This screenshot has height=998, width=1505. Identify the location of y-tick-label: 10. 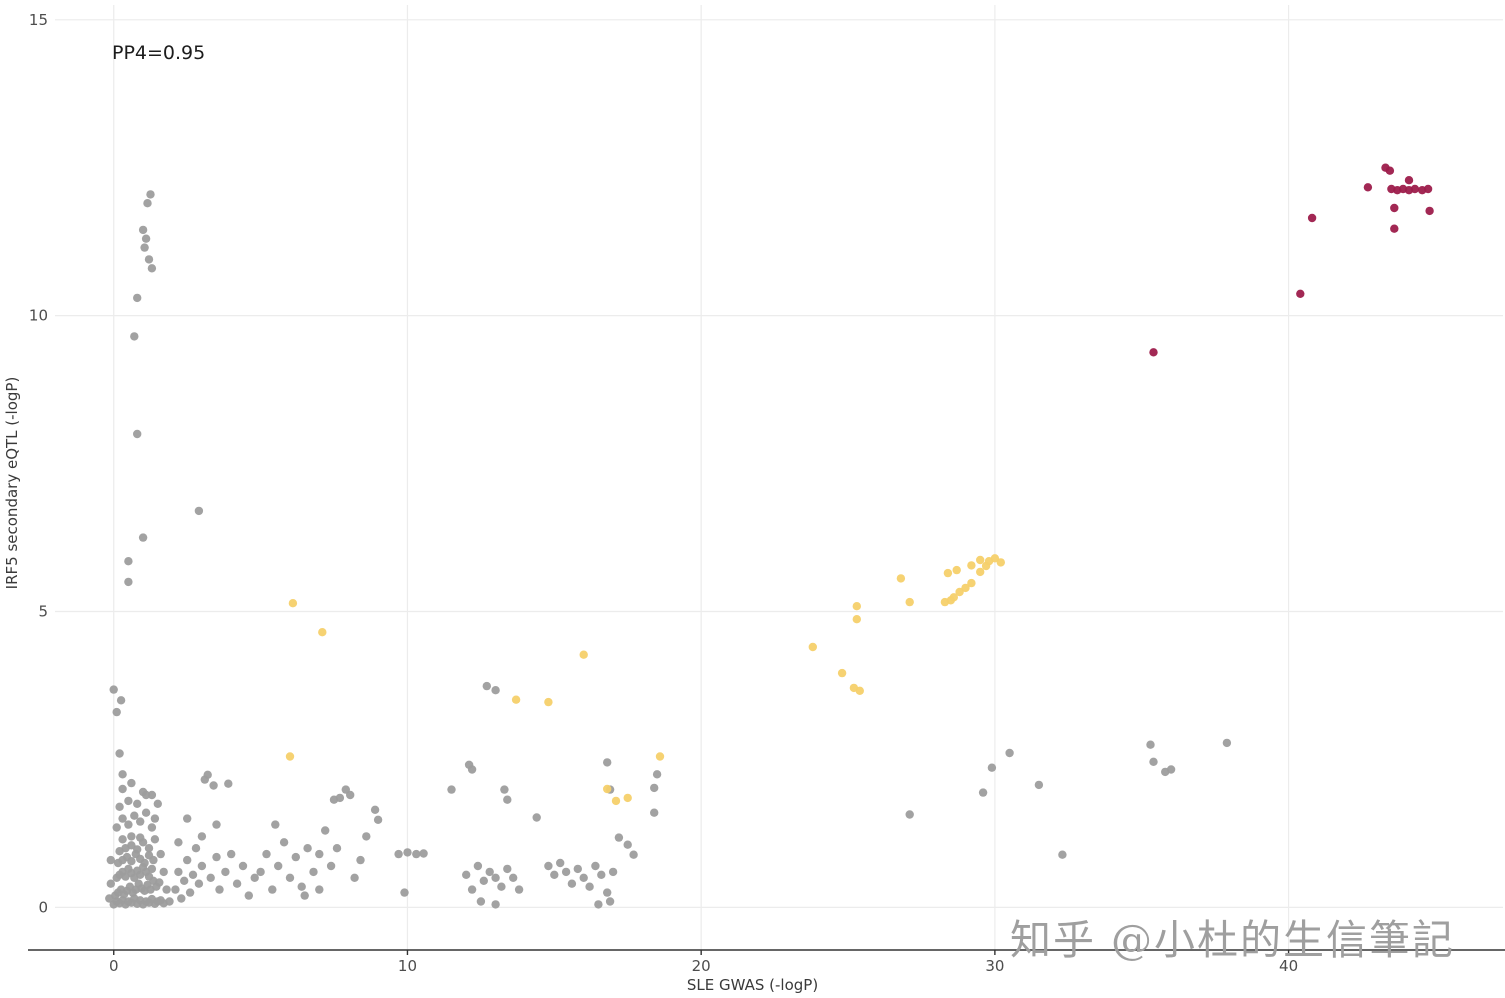
(38, 316).